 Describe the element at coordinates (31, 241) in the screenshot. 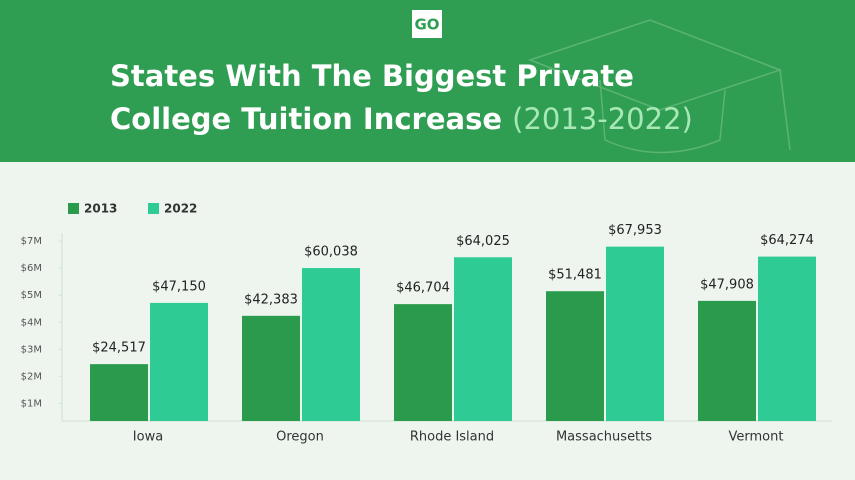

I see `y-tick-label: $7M` at that location.